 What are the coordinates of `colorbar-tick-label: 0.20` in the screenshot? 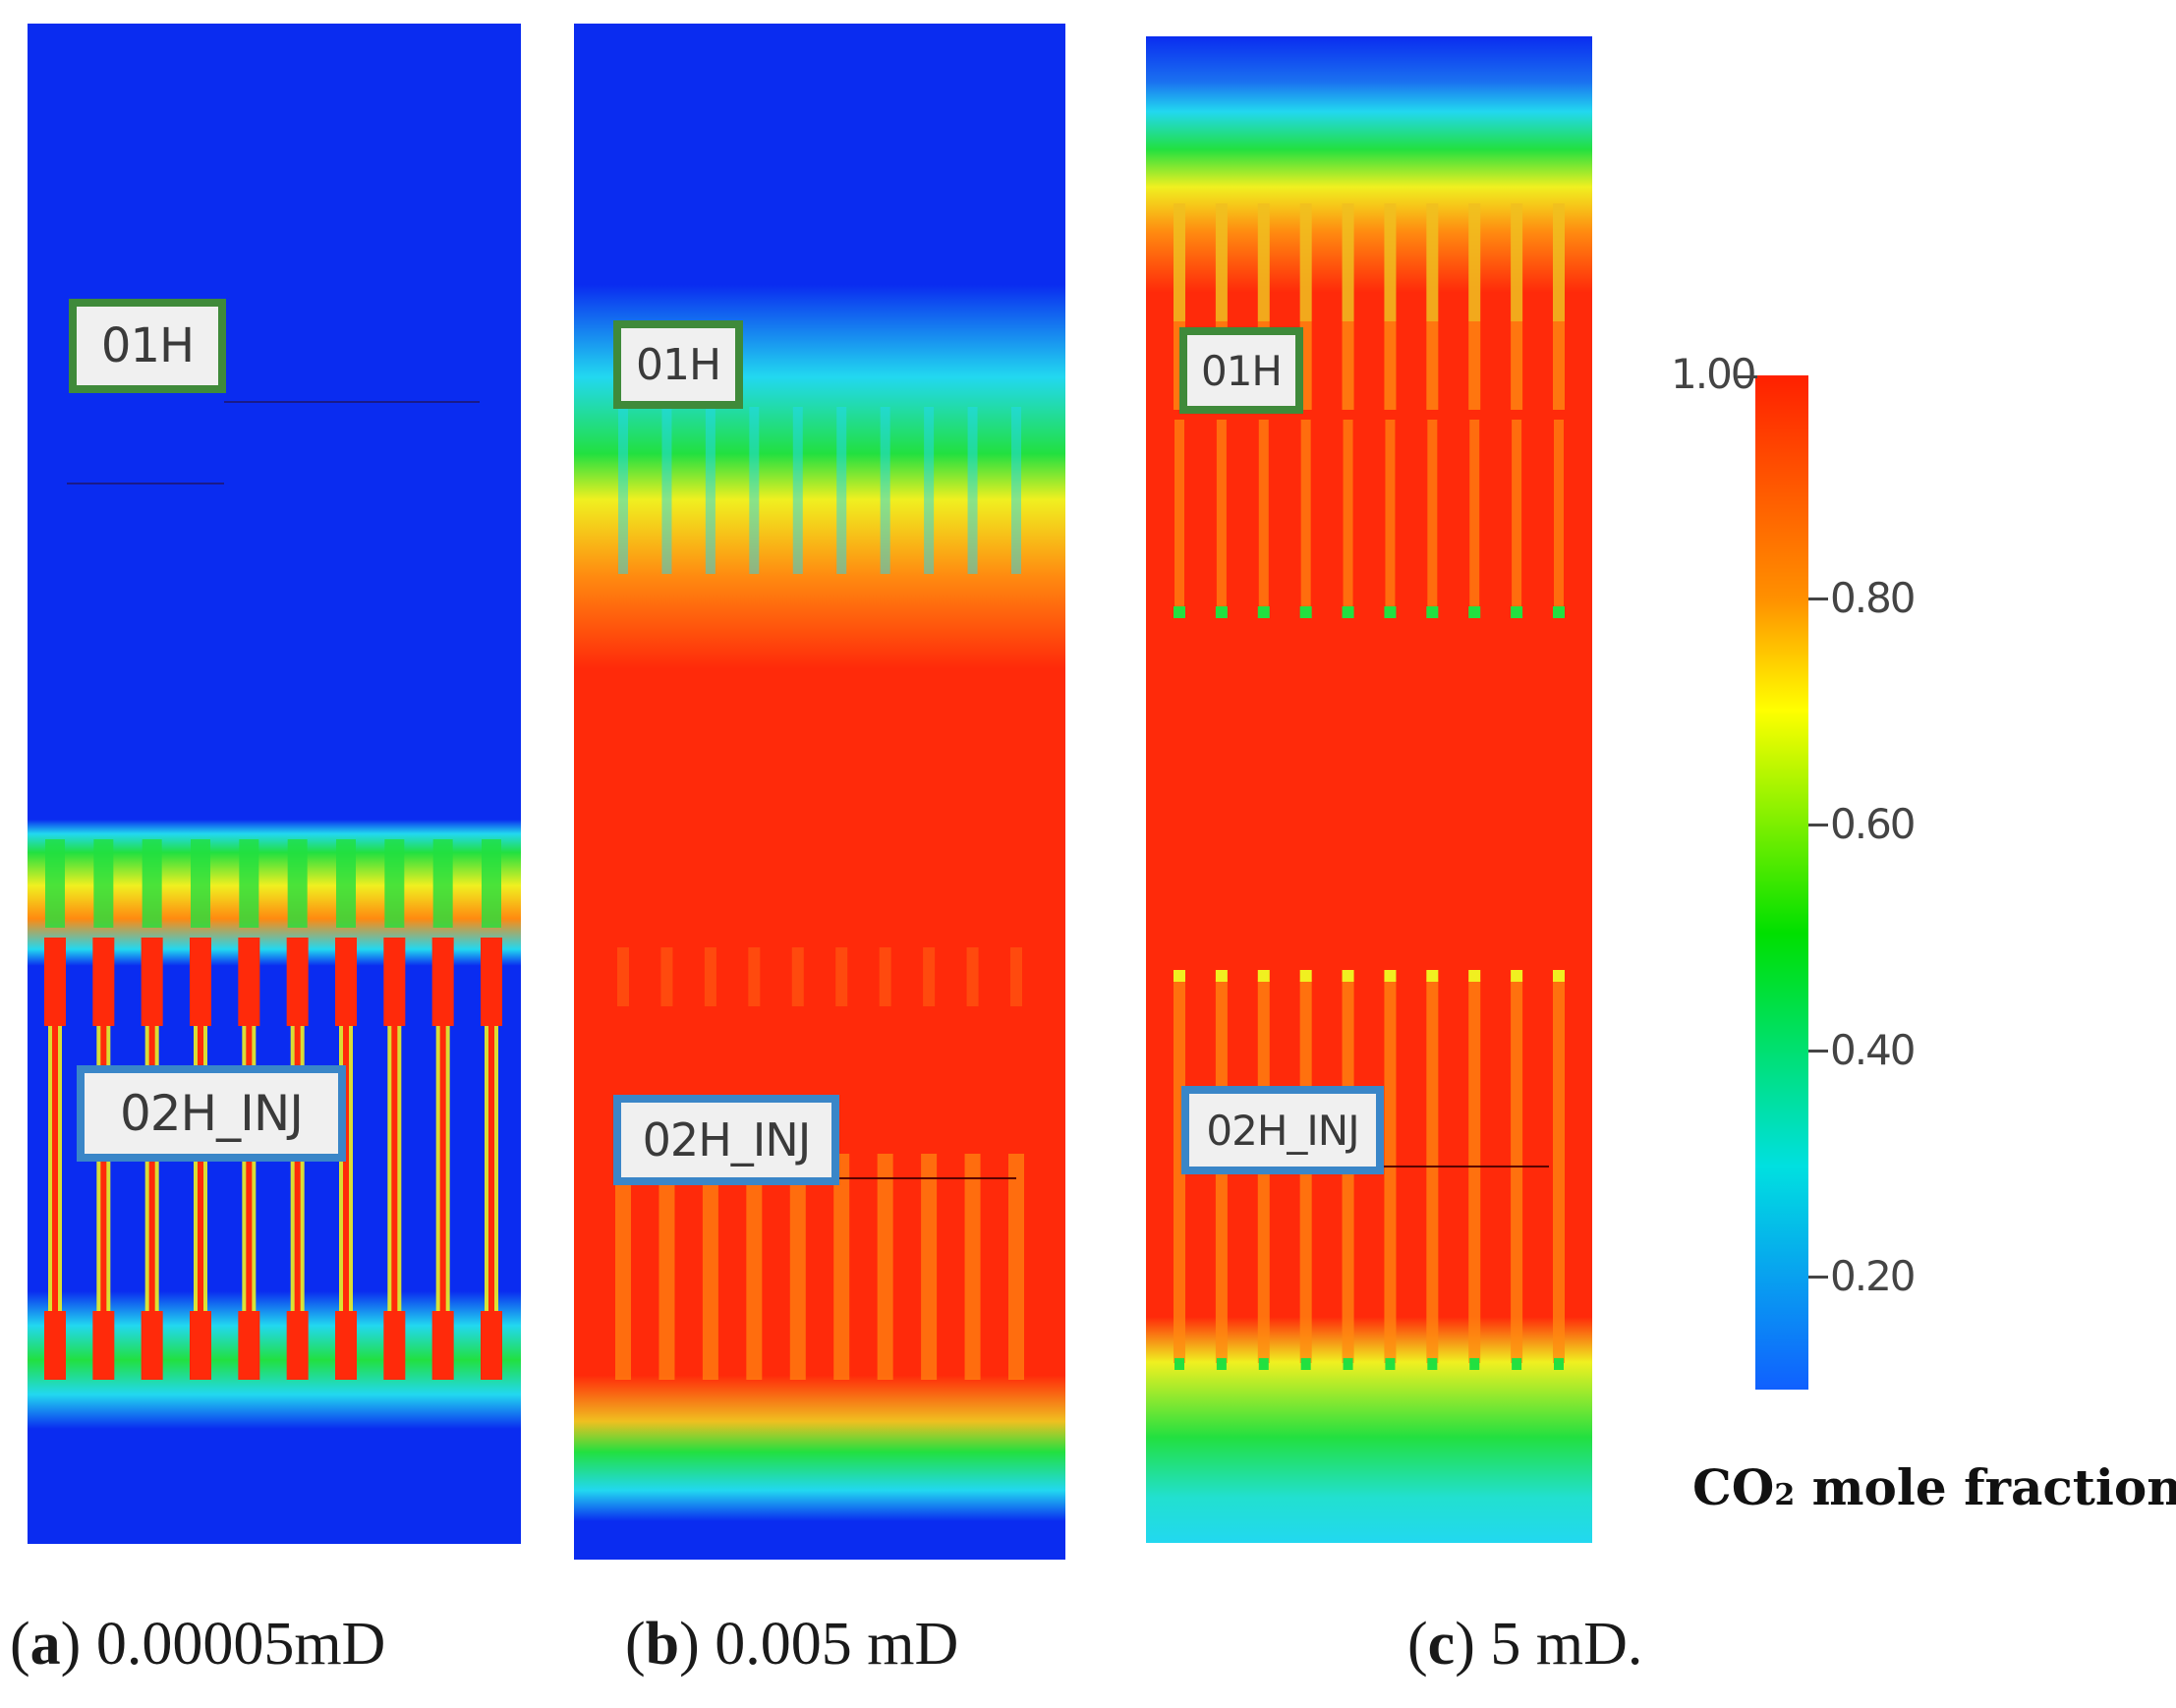 It's located at (1873, 1276).